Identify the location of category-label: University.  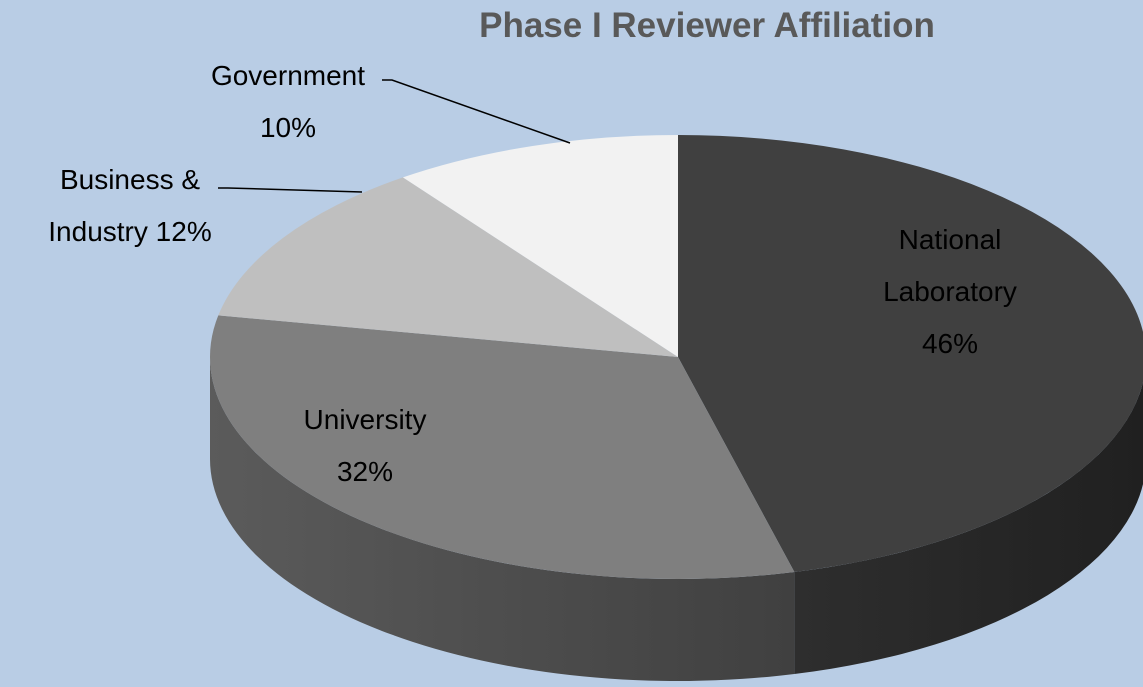
(365, 419).